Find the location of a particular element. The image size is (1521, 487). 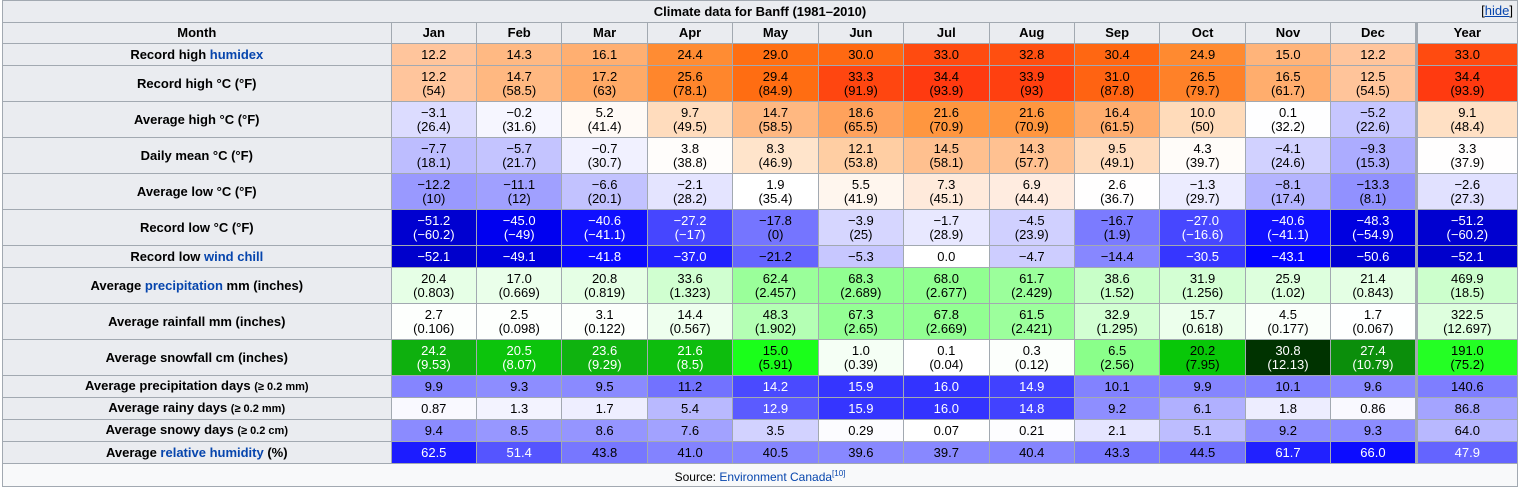

data-cell: 8.5 is located at coordinates (519, 430).